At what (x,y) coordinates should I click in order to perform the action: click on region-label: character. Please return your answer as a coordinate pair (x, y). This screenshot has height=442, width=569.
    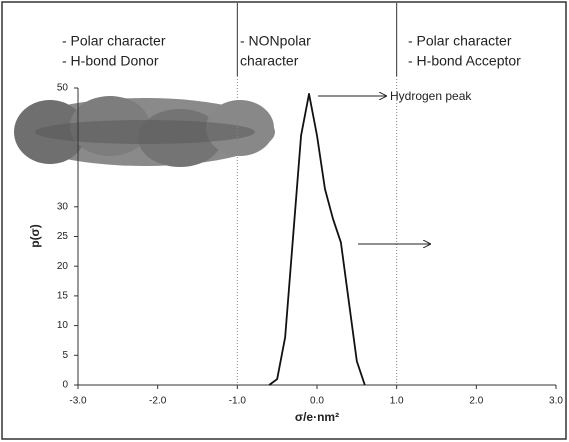
    Looking at the image, I should click on (269, 61).